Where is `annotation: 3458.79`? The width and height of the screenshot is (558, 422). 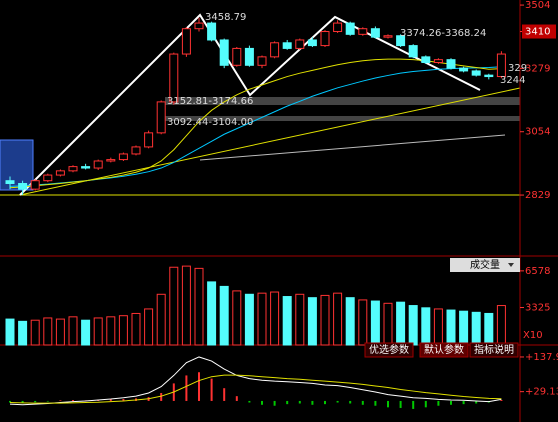
annotation: 3458.79 is located at coordinates (225, 17).